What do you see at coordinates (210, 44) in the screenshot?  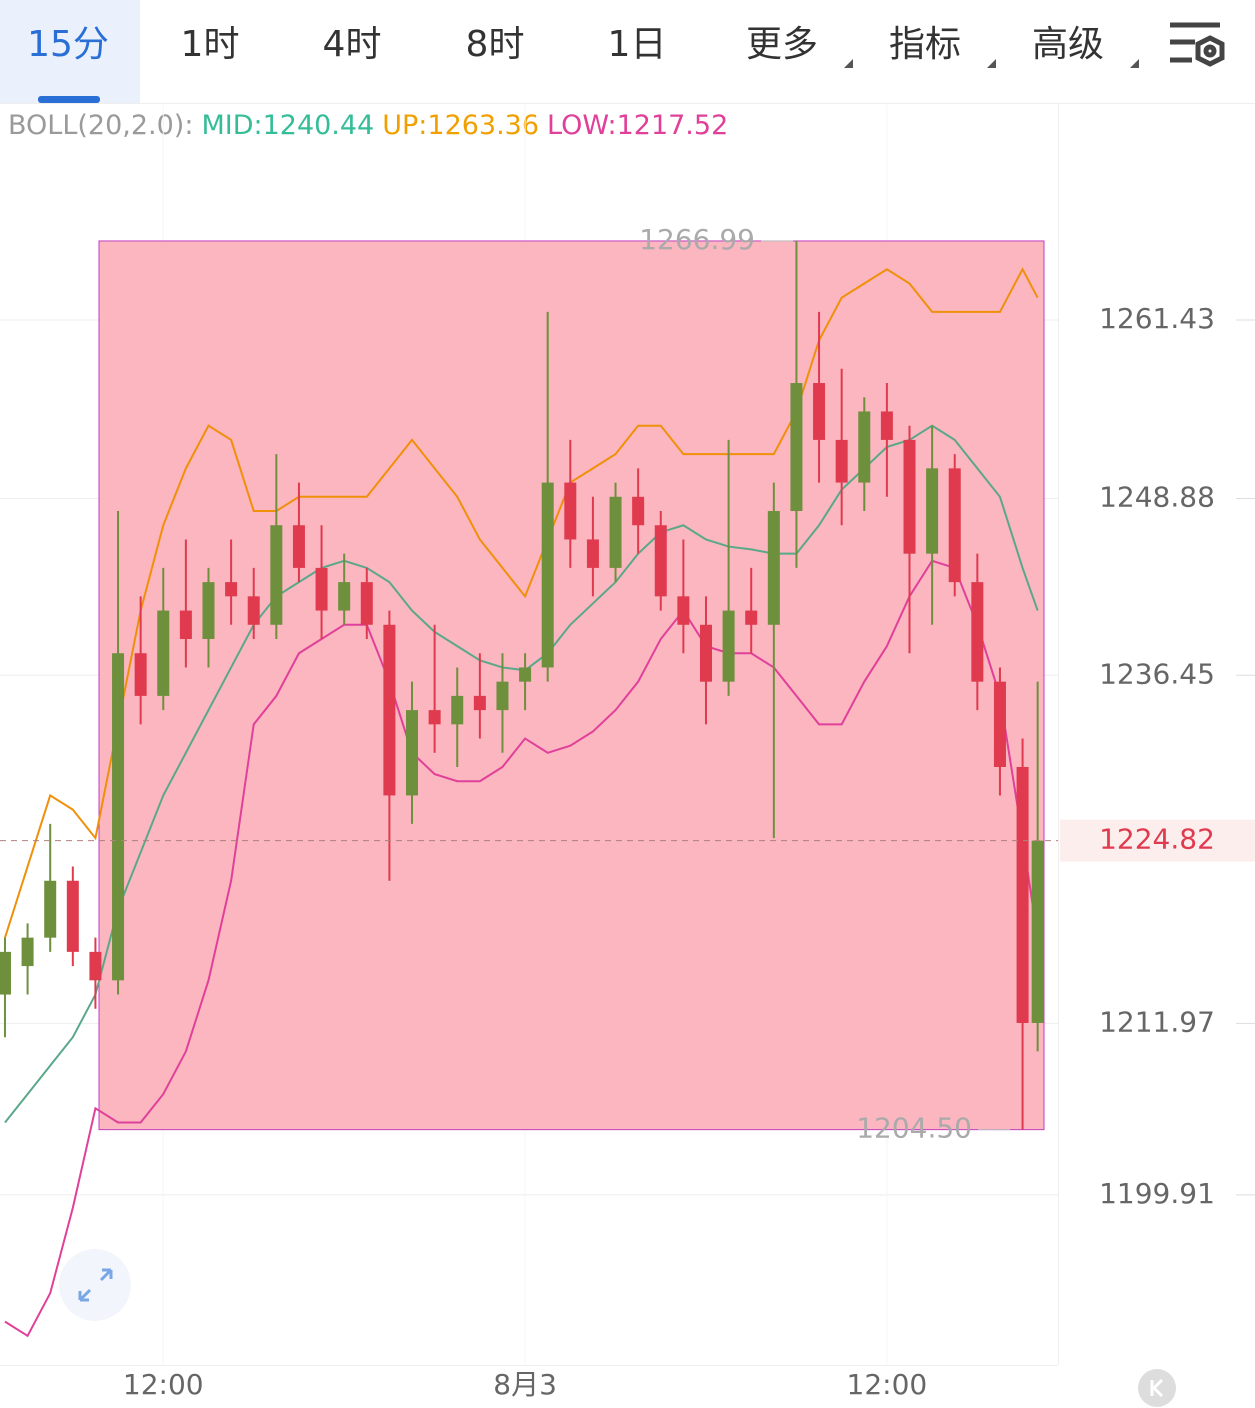 I see `tab: 1时` at bounding box center [210, 44].